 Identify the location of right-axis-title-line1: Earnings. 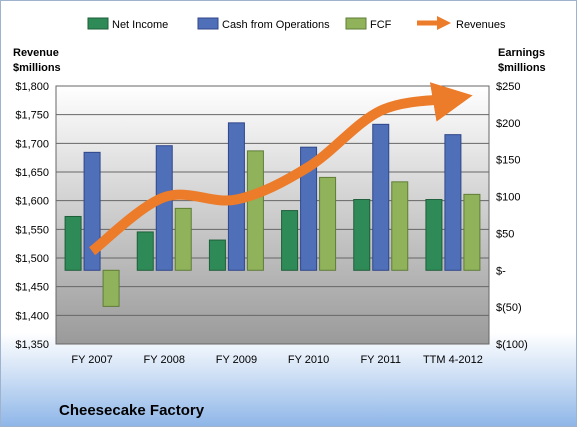
(521, 53).